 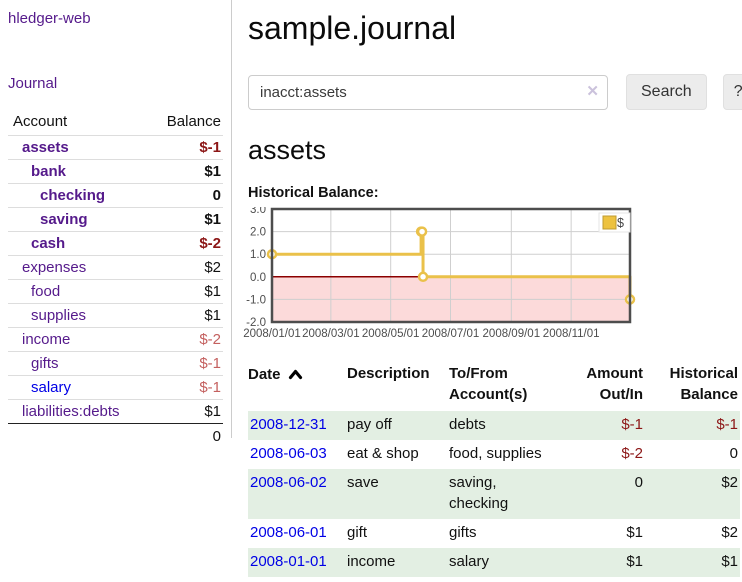 I want to click on svg-text: 2008/09/01, so click(x=512, y=334).